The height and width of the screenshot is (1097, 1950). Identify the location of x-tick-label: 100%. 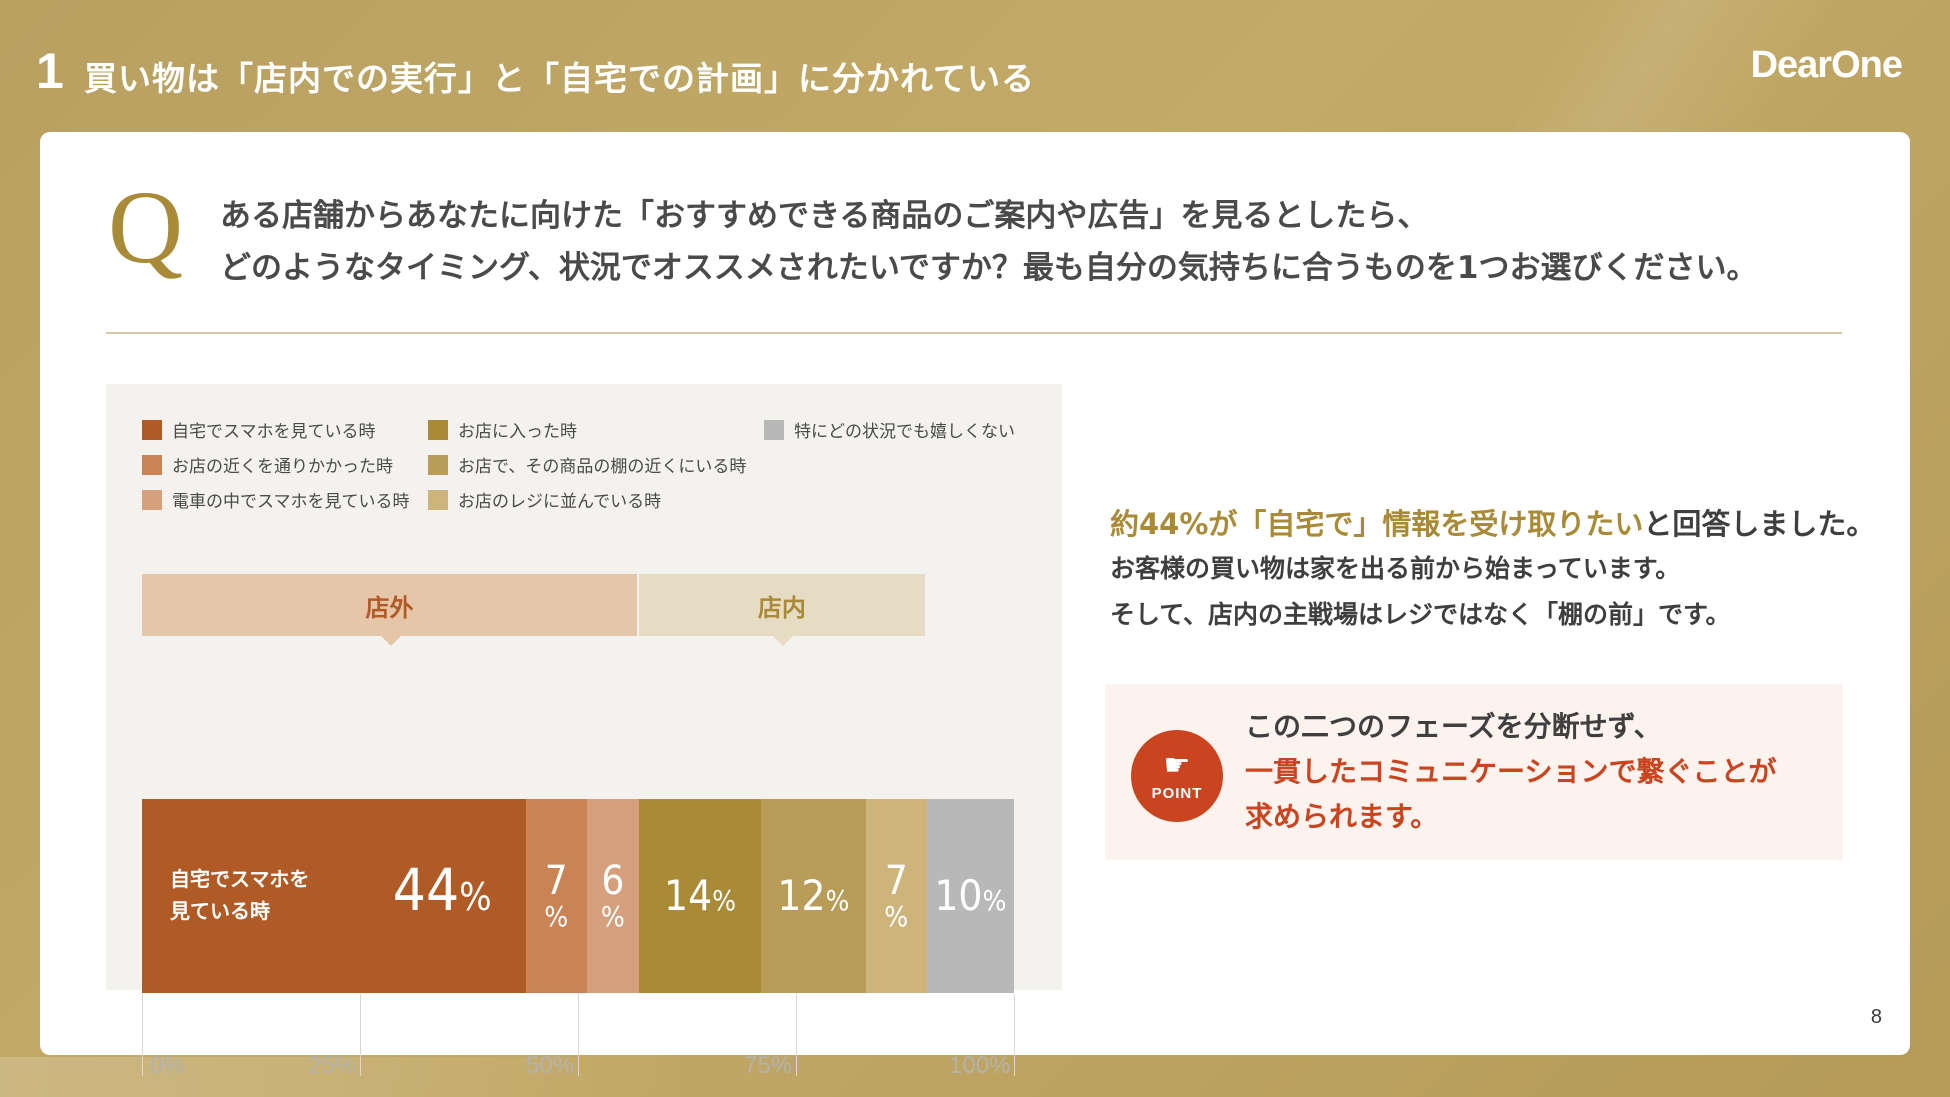
(980, 1065).